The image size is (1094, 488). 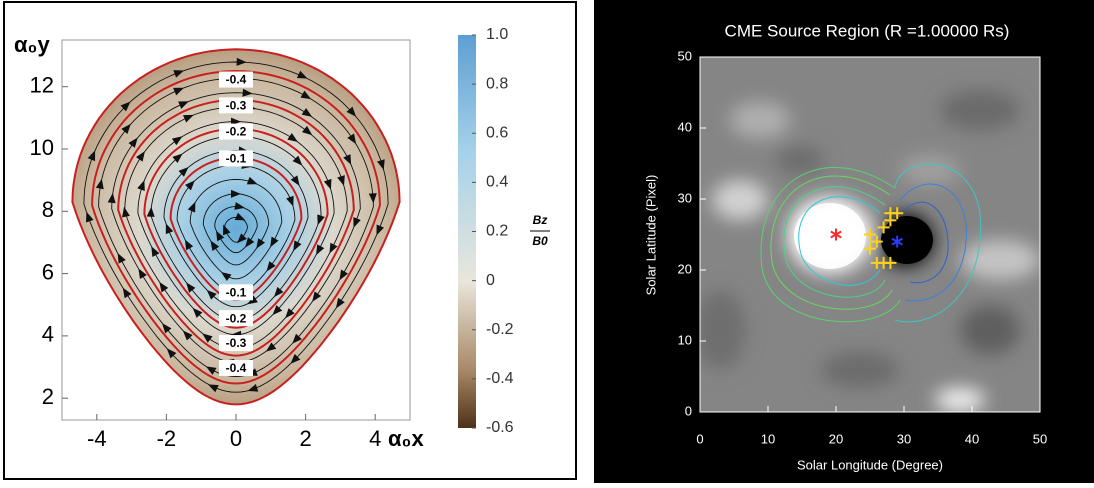 I want to click on y-axis-label: Solar Latitude (Pixel), so click(x=650, y=235).